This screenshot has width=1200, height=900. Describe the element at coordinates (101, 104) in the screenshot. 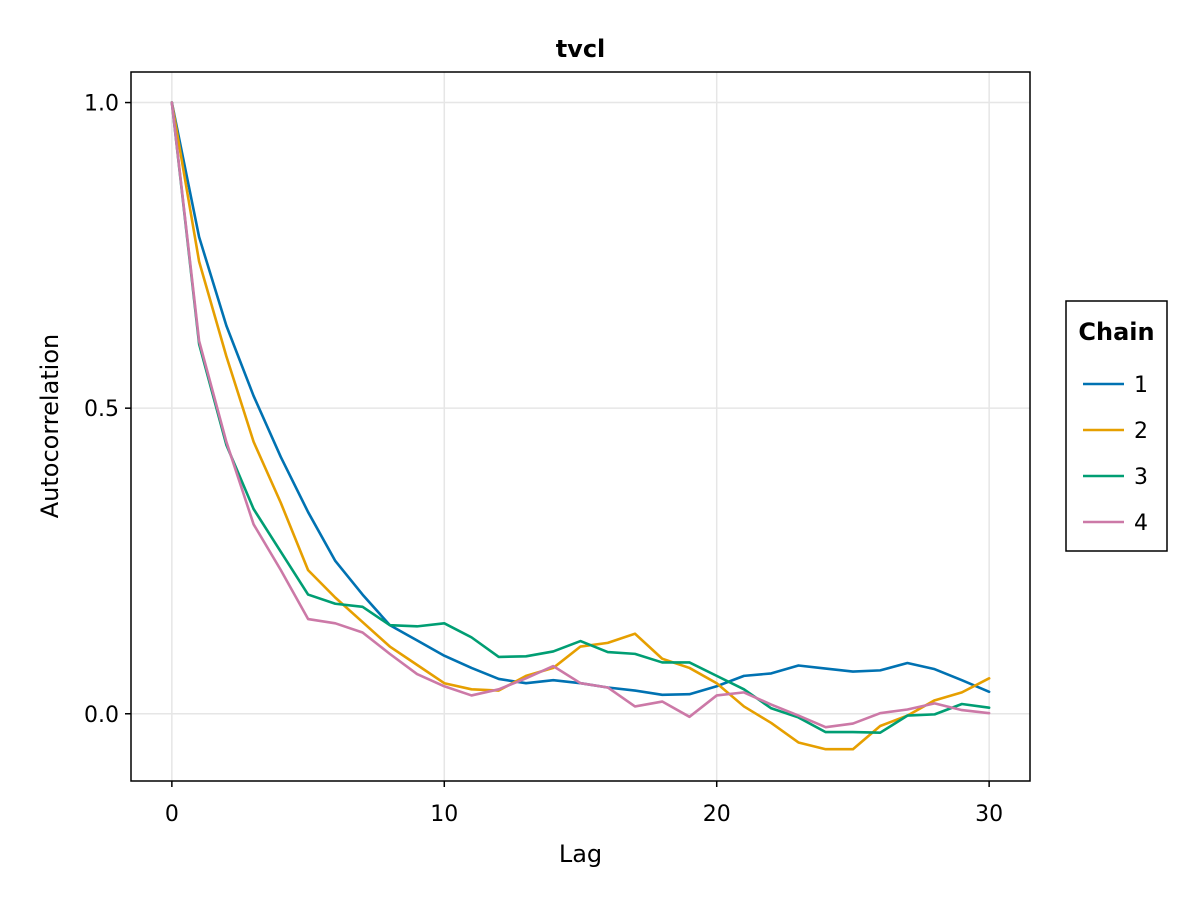

I see `y-tick-label: 1.0` at that location.